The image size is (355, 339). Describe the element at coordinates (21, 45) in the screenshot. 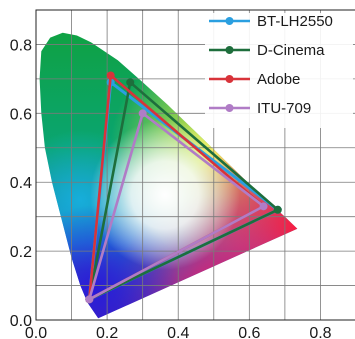

I see `y-tick-label: 0.8` at that location.